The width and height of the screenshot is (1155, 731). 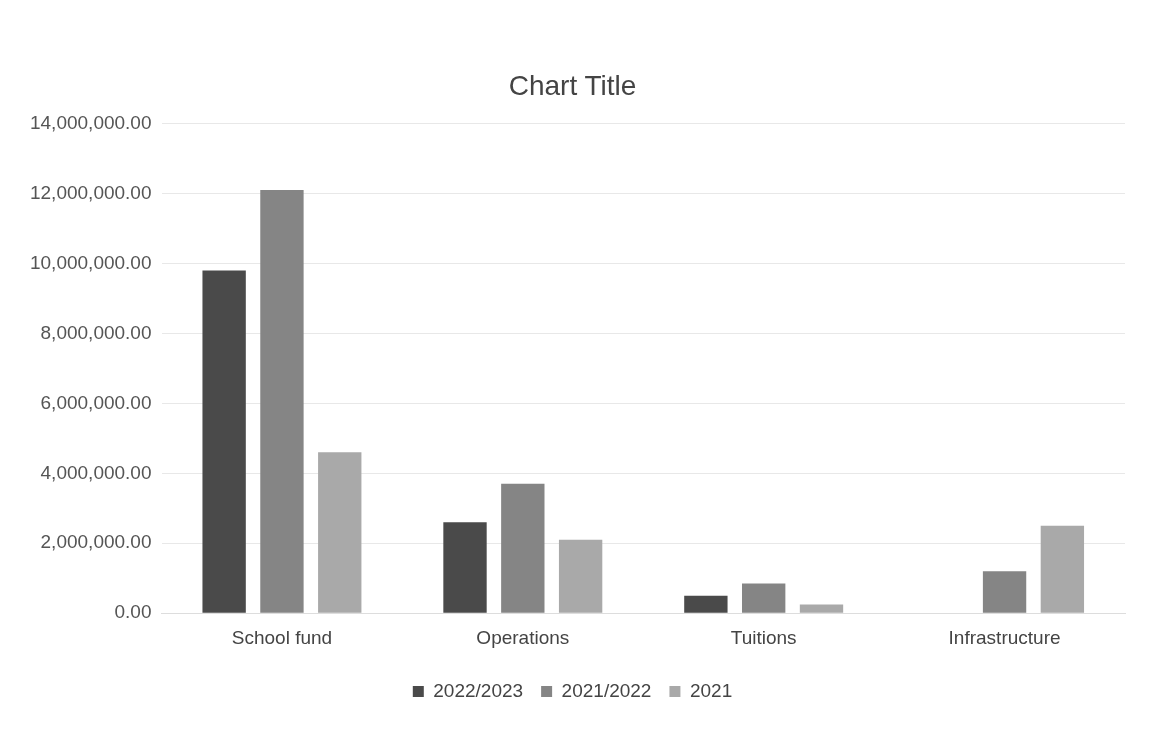 What do you see at coordinates (478, 690) in the screenshot?
I see `legend-label: 2022/2023` at bounding box center [478, 690].